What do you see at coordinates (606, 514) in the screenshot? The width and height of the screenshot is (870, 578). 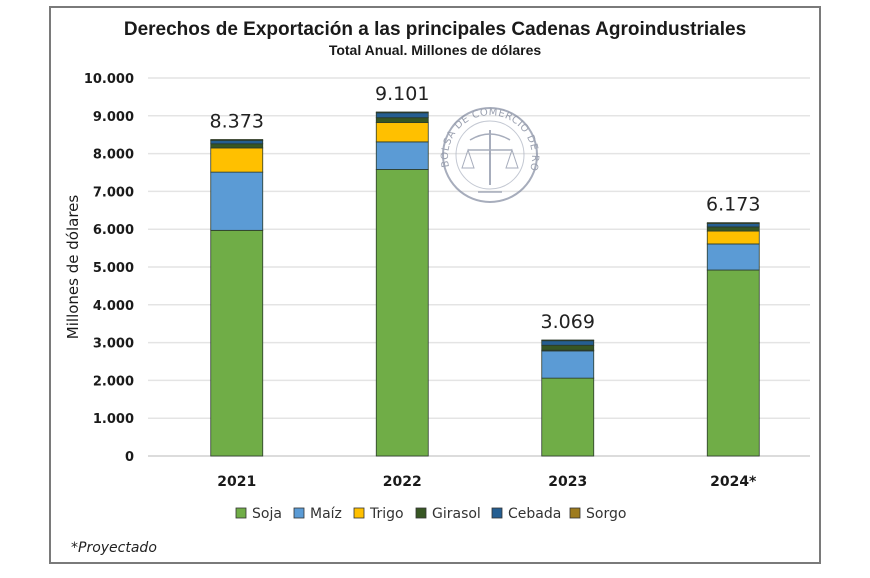 I see `legend-label: Sorgo` at bounding box center [606, 514].